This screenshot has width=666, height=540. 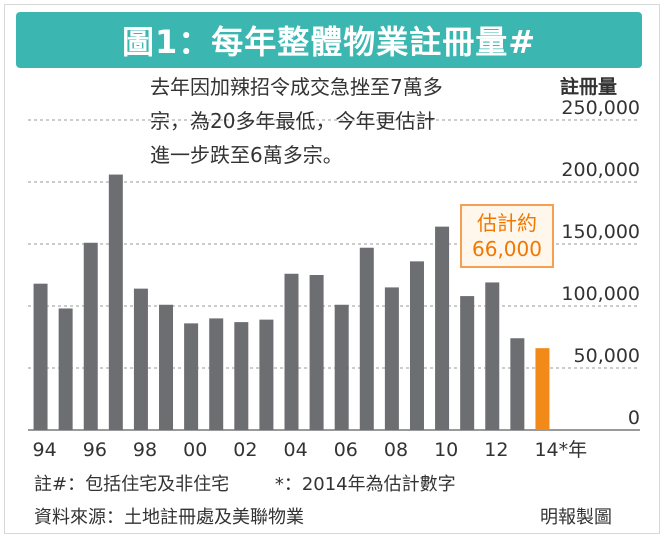 I want to click on x-tick-label: 94, so click(x=45, y=450).